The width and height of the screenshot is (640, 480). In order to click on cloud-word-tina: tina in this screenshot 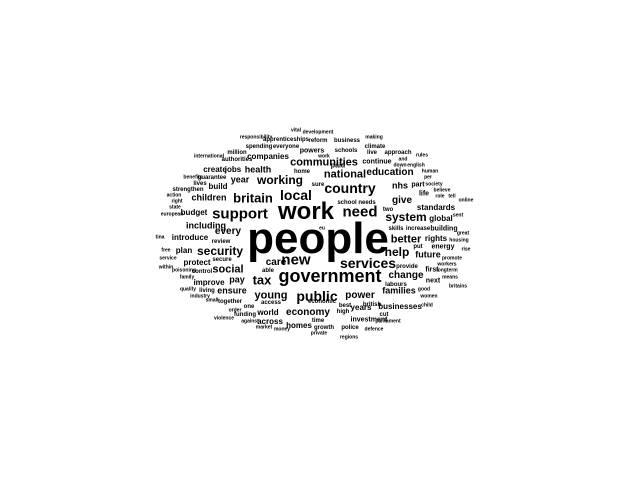, I will do `click(160, 237)`.